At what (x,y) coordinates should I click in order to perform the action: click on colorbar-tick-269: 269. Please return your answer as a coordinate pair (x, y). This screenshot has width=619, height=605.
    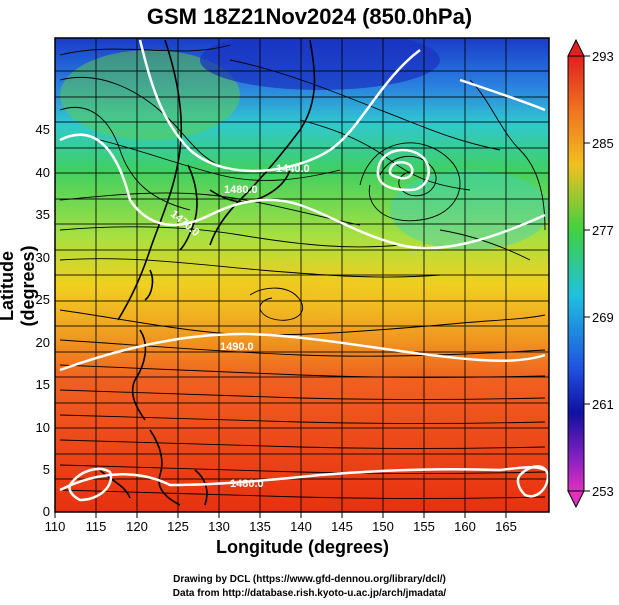
    Looking at the image, I should click on (603, 317).